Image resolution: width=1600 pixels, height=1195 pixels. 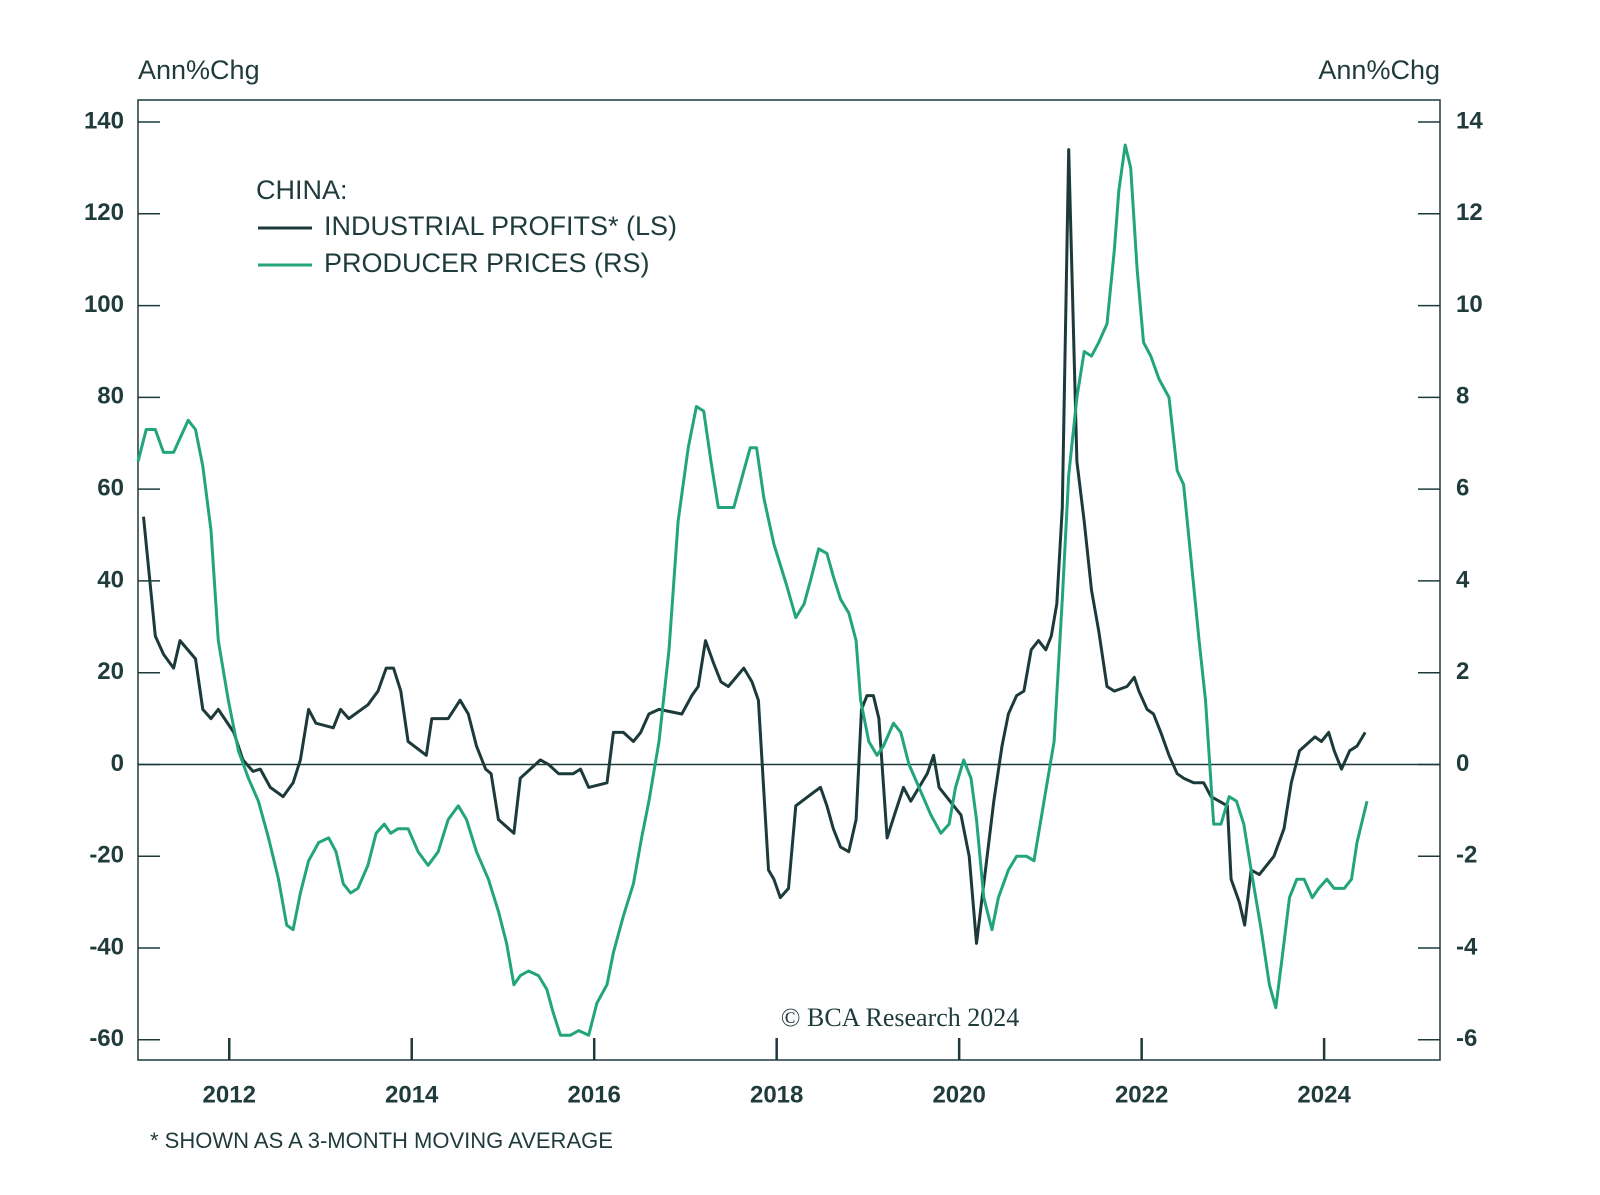 What do you see at coordinates (487, 263) in the screenshot?
I see `legend-label: PRODUCER PRICES (RS)` at bounding box center [487, 263].